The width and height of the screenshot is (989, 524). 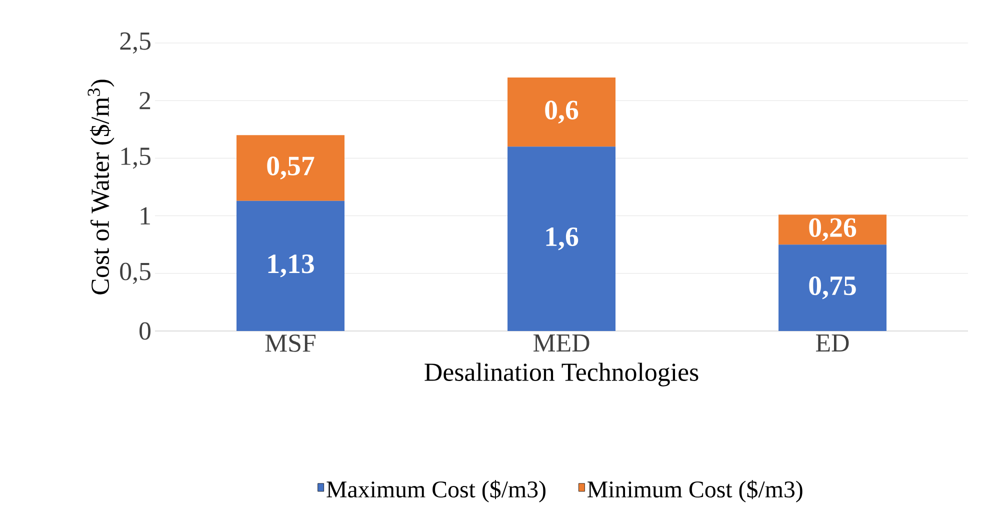 I want to click on x-tick-label: ED, so click(x=832, y=343).